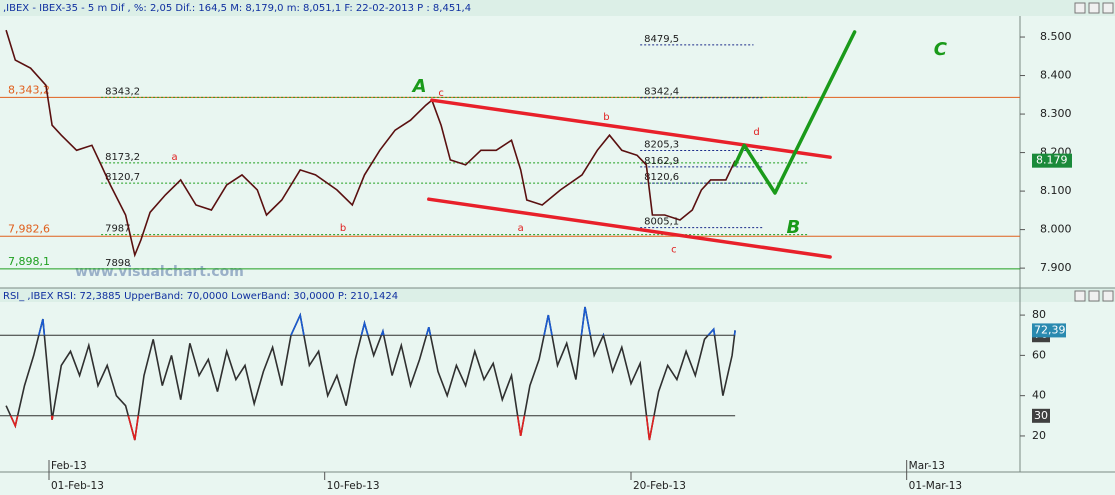 The image size is (1115, 495). I want to click on month-label: Feb-13, so click(69, 466).